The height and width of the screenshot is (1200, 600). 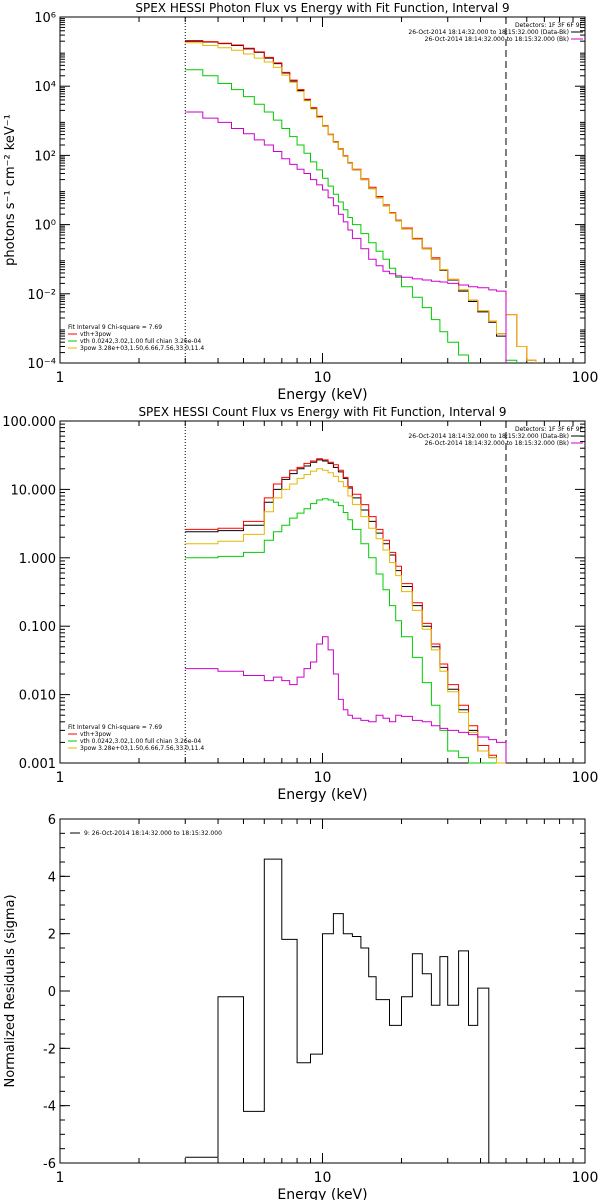 I want to click on y-tick-label: 4, so click(x=52, y=877).